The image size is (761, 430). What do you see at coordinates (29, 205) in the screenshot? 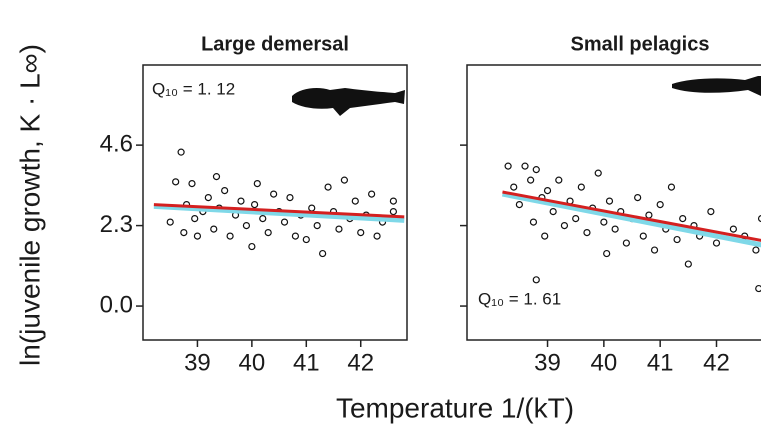
I see `y-axis-label: ln(juvenile growth, K · L∞)` at bounding box center [29, 205].